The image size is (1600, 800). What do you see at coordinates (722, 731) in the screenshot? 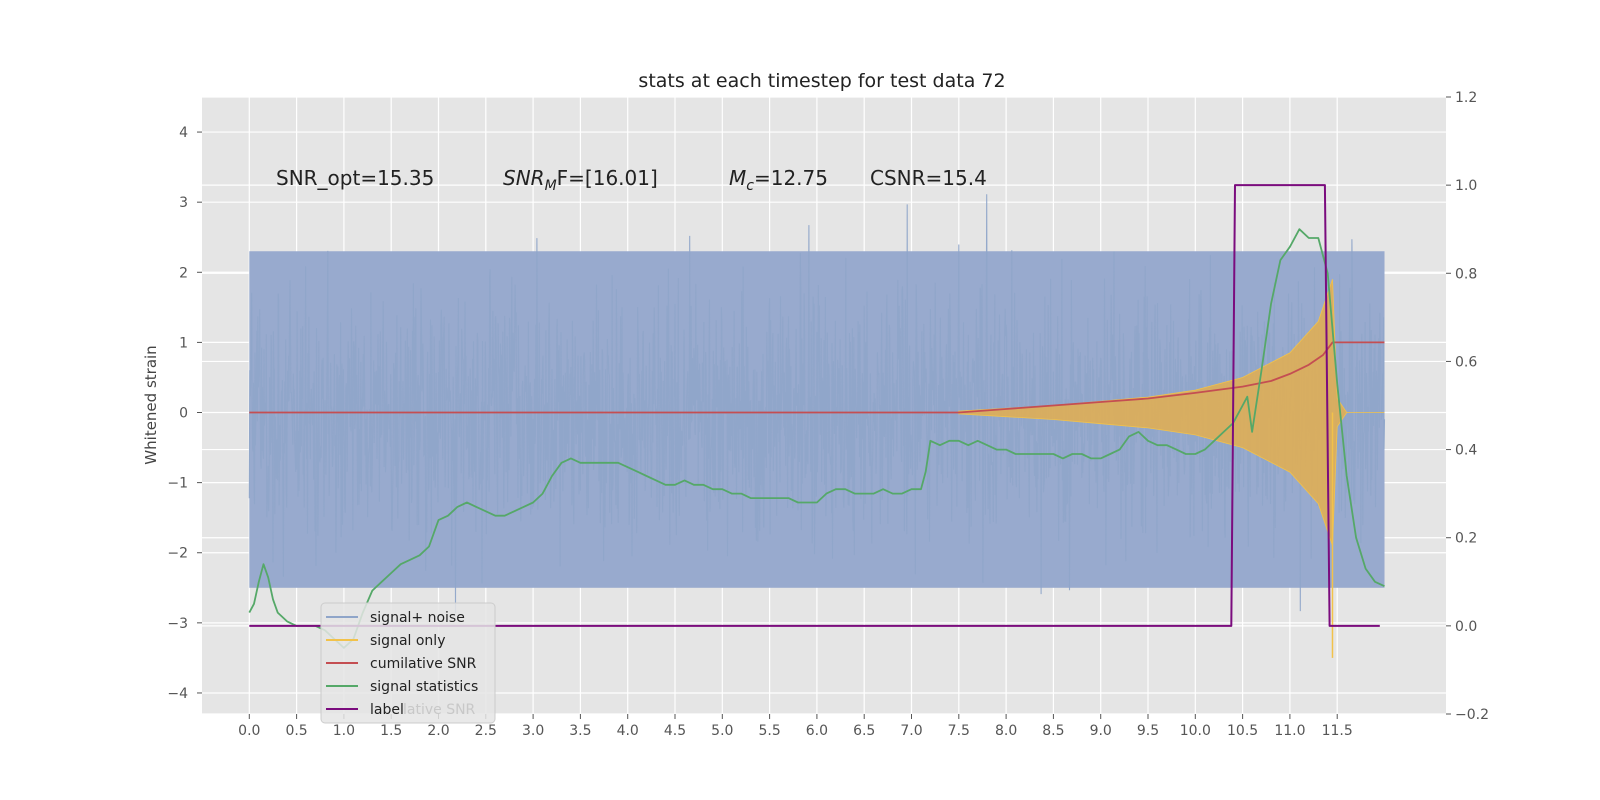
I see `x-tick-label-10: 5.0` at bounding box center [722, 731].